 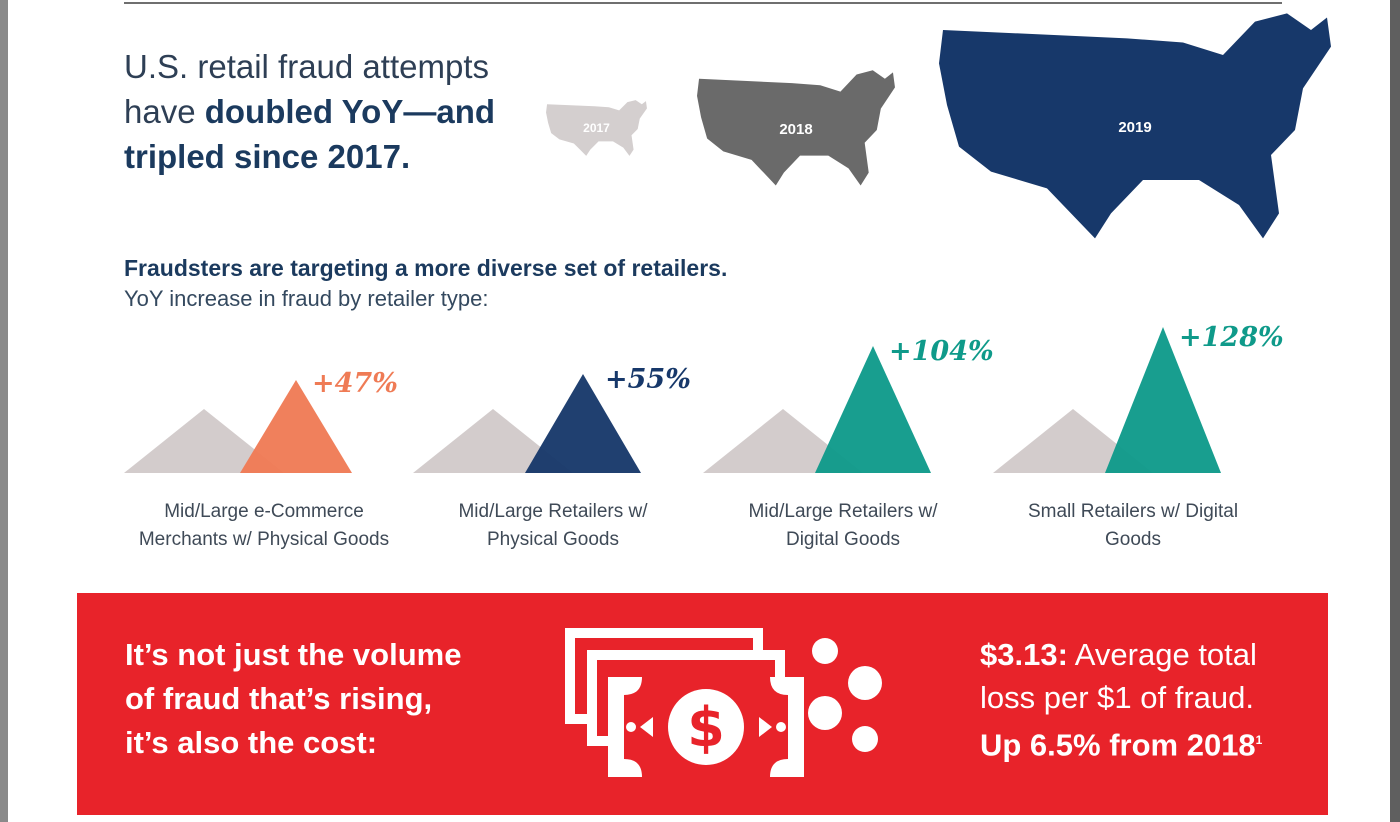 What do you see at coordinates (648, 379) in the screenshot?
I see `percent-increase: +55%` at bounding box center [648, 379].